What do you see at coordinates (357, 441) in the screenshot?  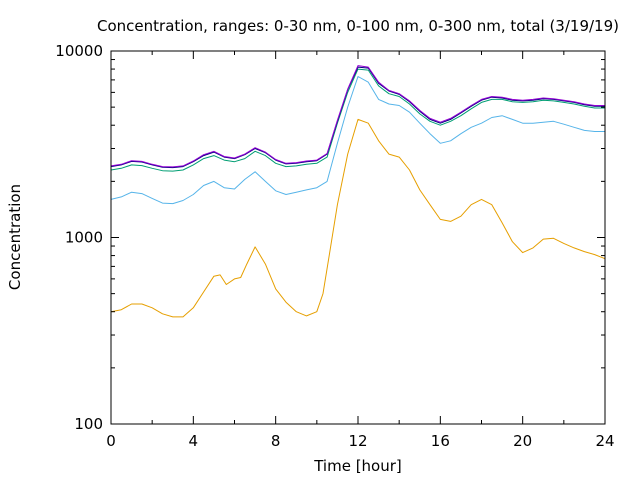 I see `x-tick-label: 12` at bounding box center [357, 441].